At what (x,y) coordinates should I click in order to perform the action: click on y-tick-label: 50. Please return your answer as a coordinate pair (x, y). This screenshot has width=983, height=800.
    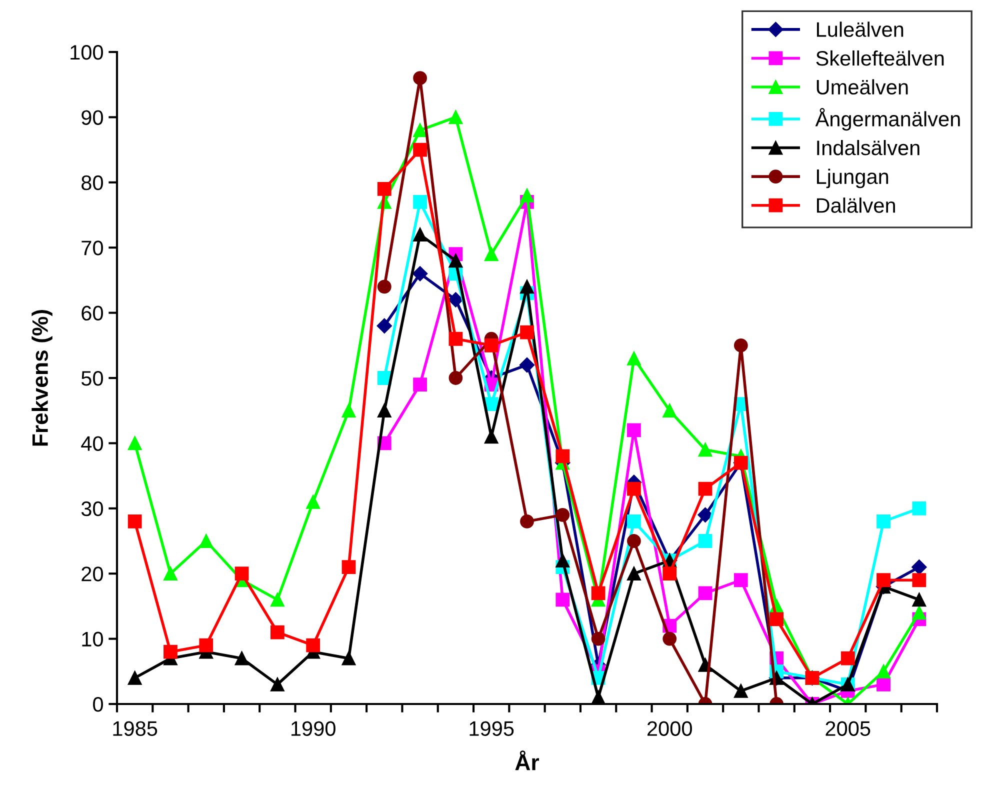
    Looking at the image, I should click on (92, 378).